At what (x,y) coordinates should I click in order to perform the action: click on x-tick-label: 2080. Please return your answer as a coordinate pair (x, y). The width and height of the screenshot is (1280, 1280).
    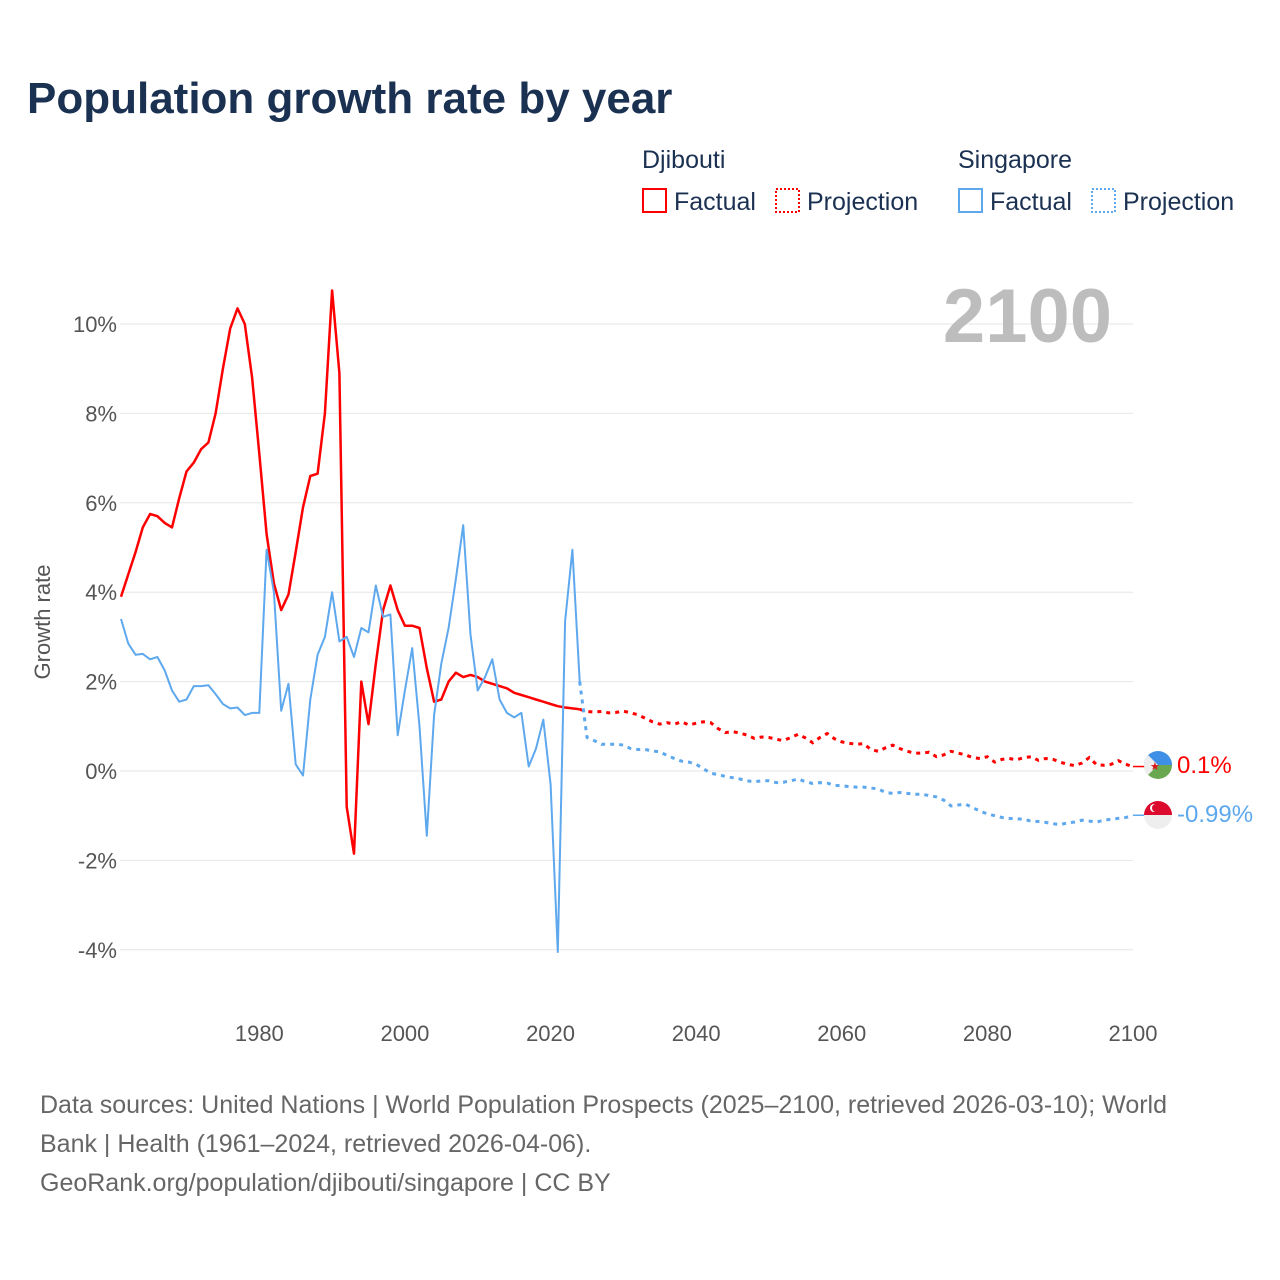
    Looking at the image, I should click on (987, 1033).